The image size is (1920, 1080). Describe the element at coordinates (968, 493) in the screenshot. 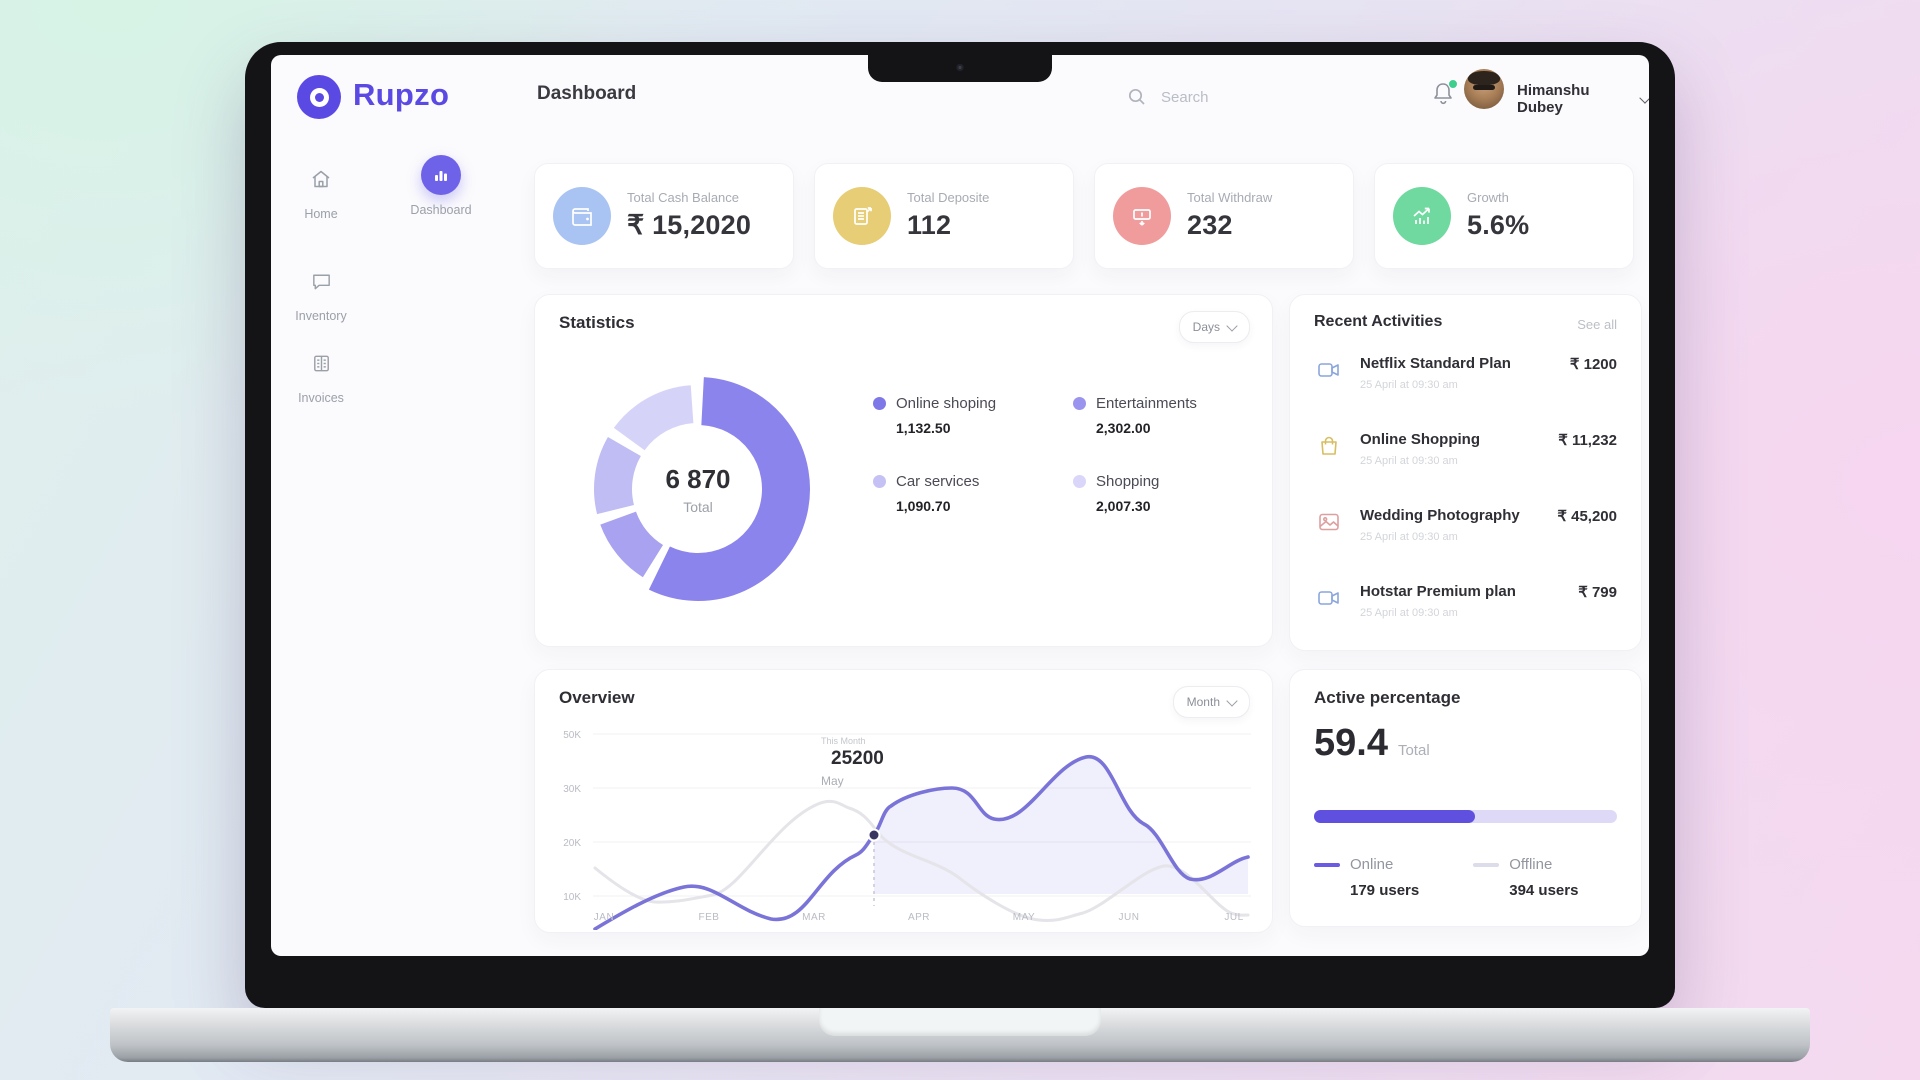

I see `legend-item: Car services 1,090.70` at that location.